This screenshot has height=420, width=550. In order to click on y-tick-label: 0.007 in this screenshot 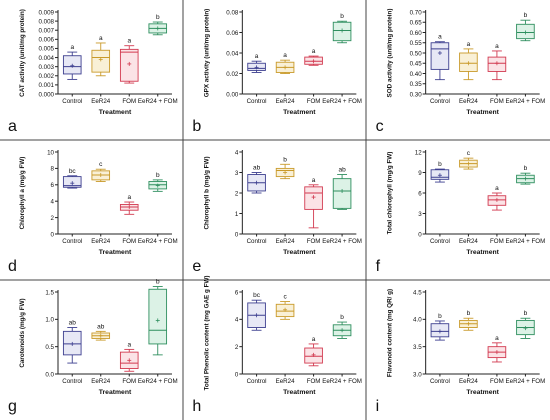, I will do `click(47, 31)`.